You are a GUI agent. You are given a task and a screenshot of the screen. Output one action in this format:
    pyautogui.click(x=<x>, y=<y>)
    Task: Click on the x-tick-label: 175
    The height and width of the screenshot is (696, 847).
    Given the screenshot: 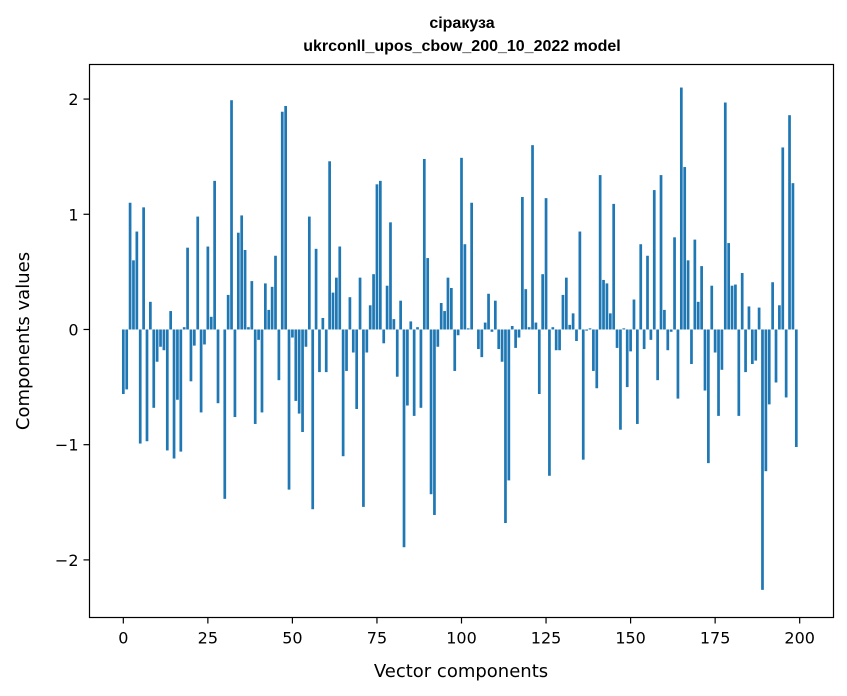 What is the action you would take?
    pyautogui.click(x=715, y=638)
    